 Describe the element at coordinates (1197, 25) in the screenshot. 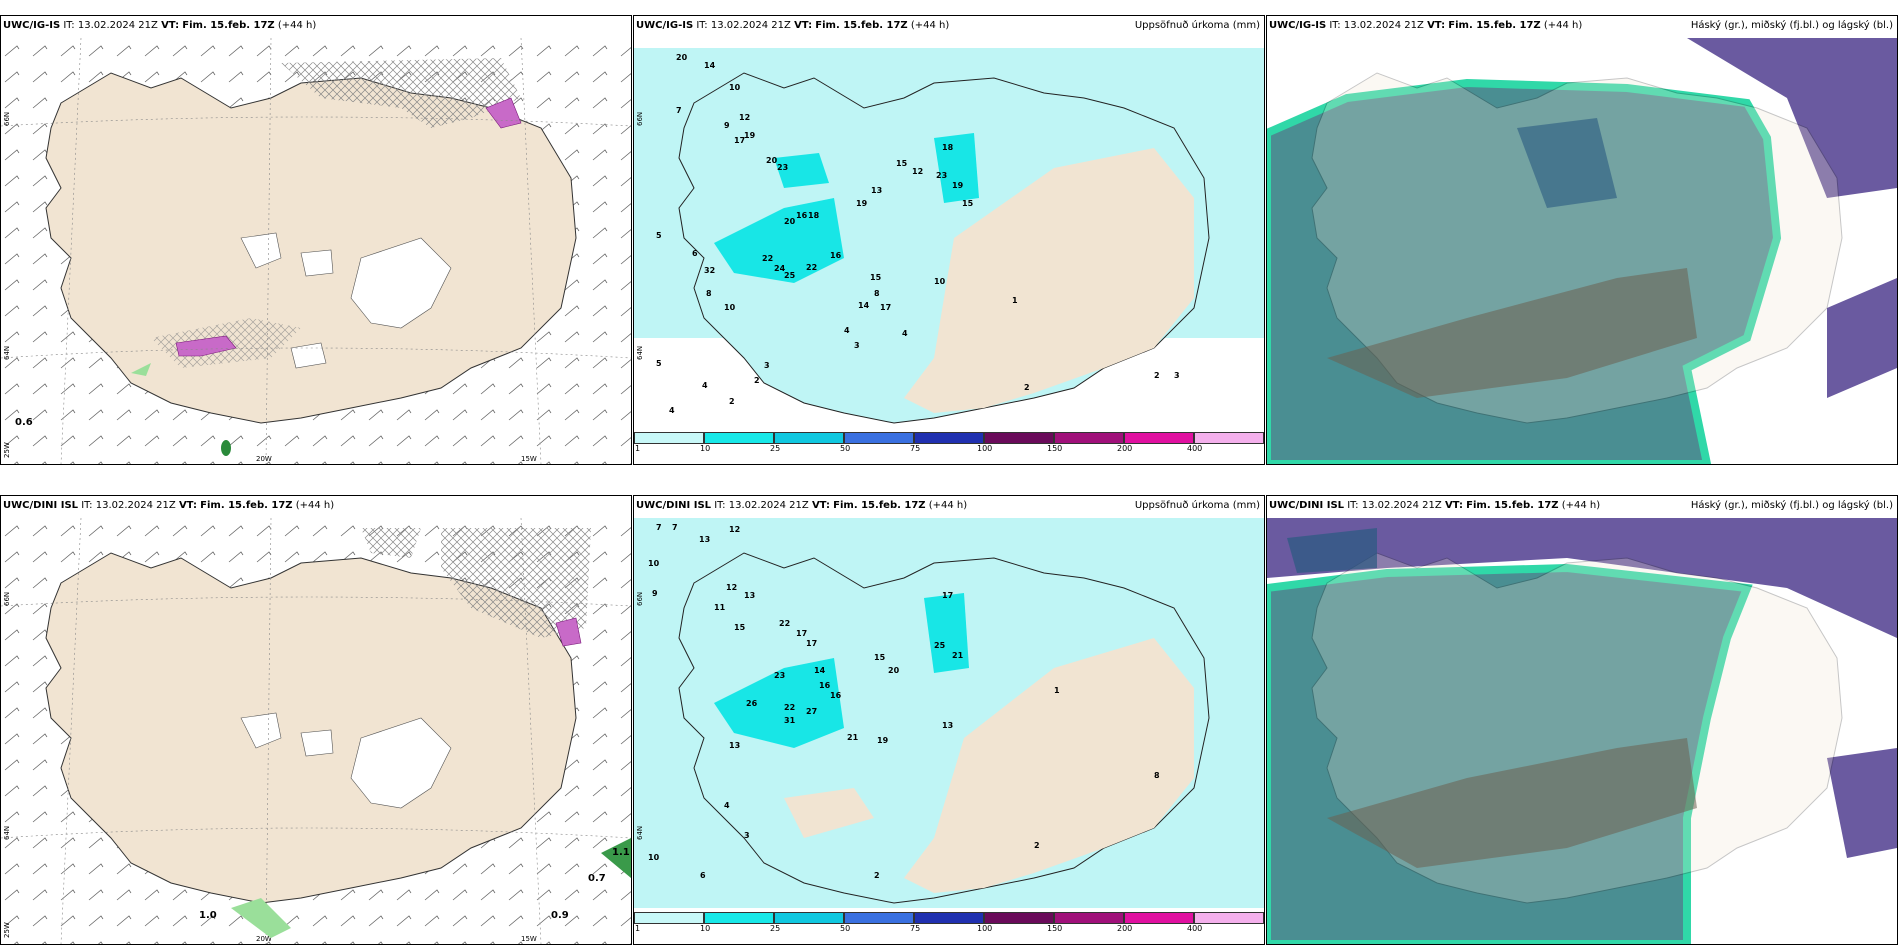

I see `panel-title: Uppsöfnuð úrkoma (mm)` at that location.